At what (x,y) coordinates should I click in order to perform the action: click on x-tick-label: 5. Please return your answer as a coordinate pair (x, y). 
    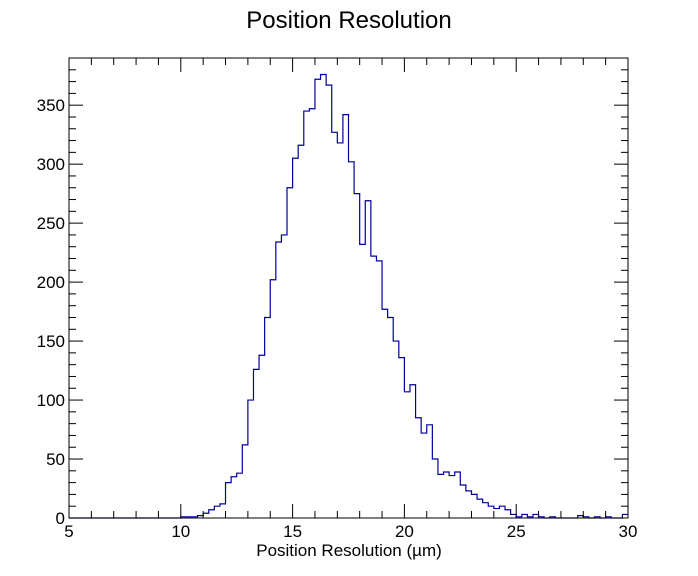
    Looking at the image, I should click on (68, 531).